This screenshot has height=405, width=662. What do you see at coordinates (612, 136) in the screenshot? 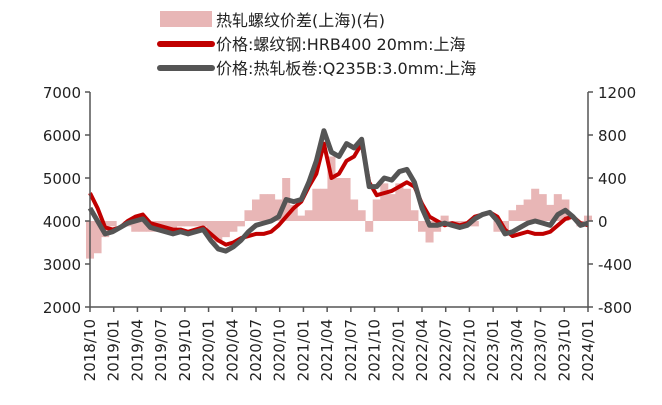
I see `right-tick-label: 800` at bounding box center [612, 136].